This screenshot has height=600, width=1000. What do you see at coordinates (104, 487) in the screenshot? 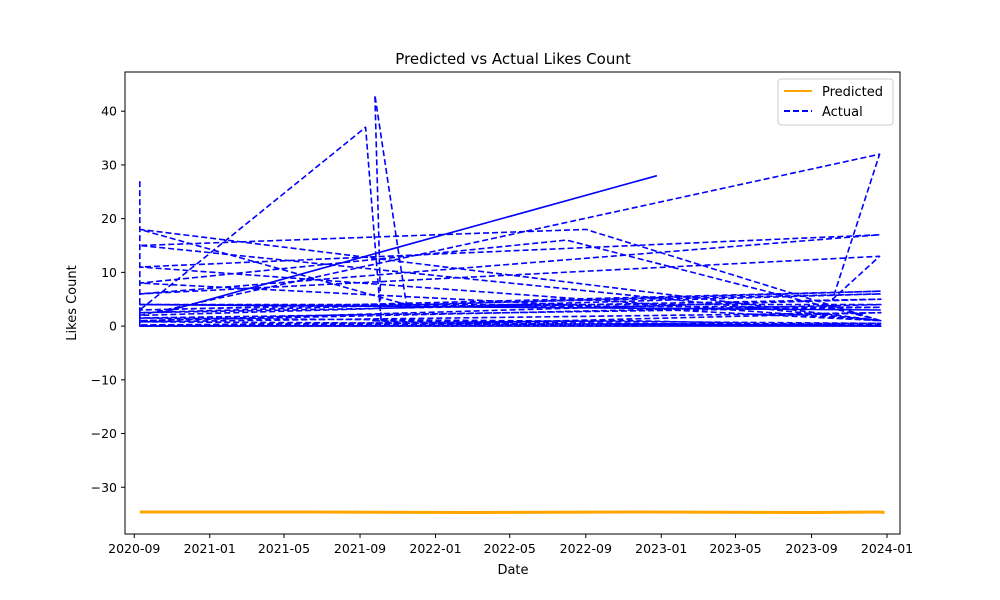
I see `y-tick-label: −30` at bounding box center [104, 487].